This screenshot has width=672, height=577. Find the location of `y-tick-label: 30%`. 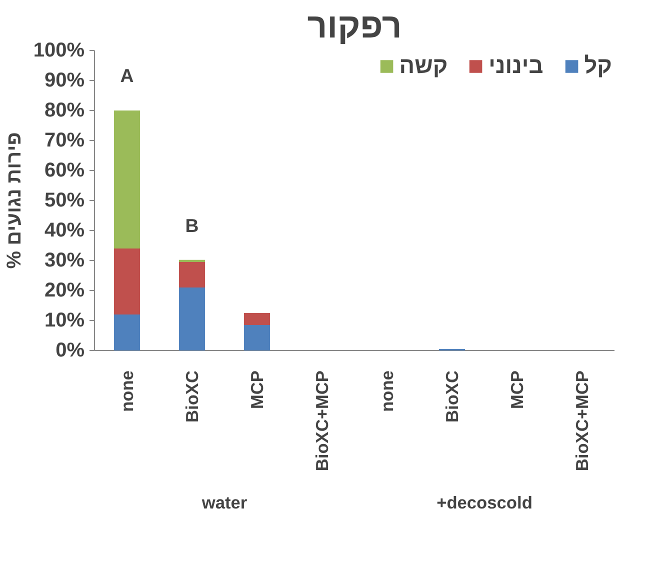

y-tick-label: 30% is located at coordinates (64, 261).